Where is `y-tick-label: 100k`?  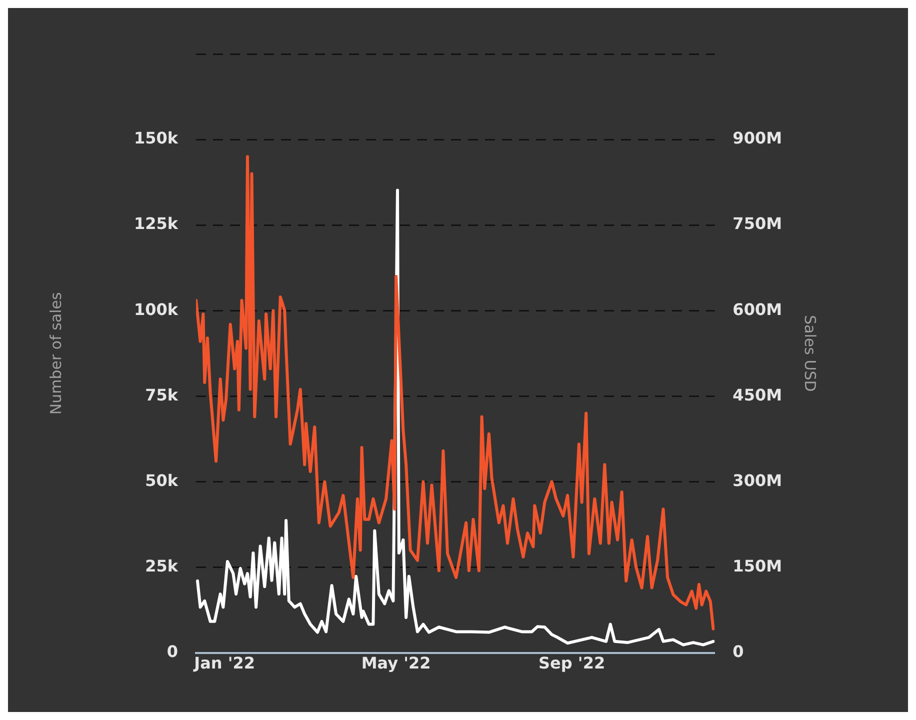 y-tick-label: 100k is located at coordinates (156, 309).